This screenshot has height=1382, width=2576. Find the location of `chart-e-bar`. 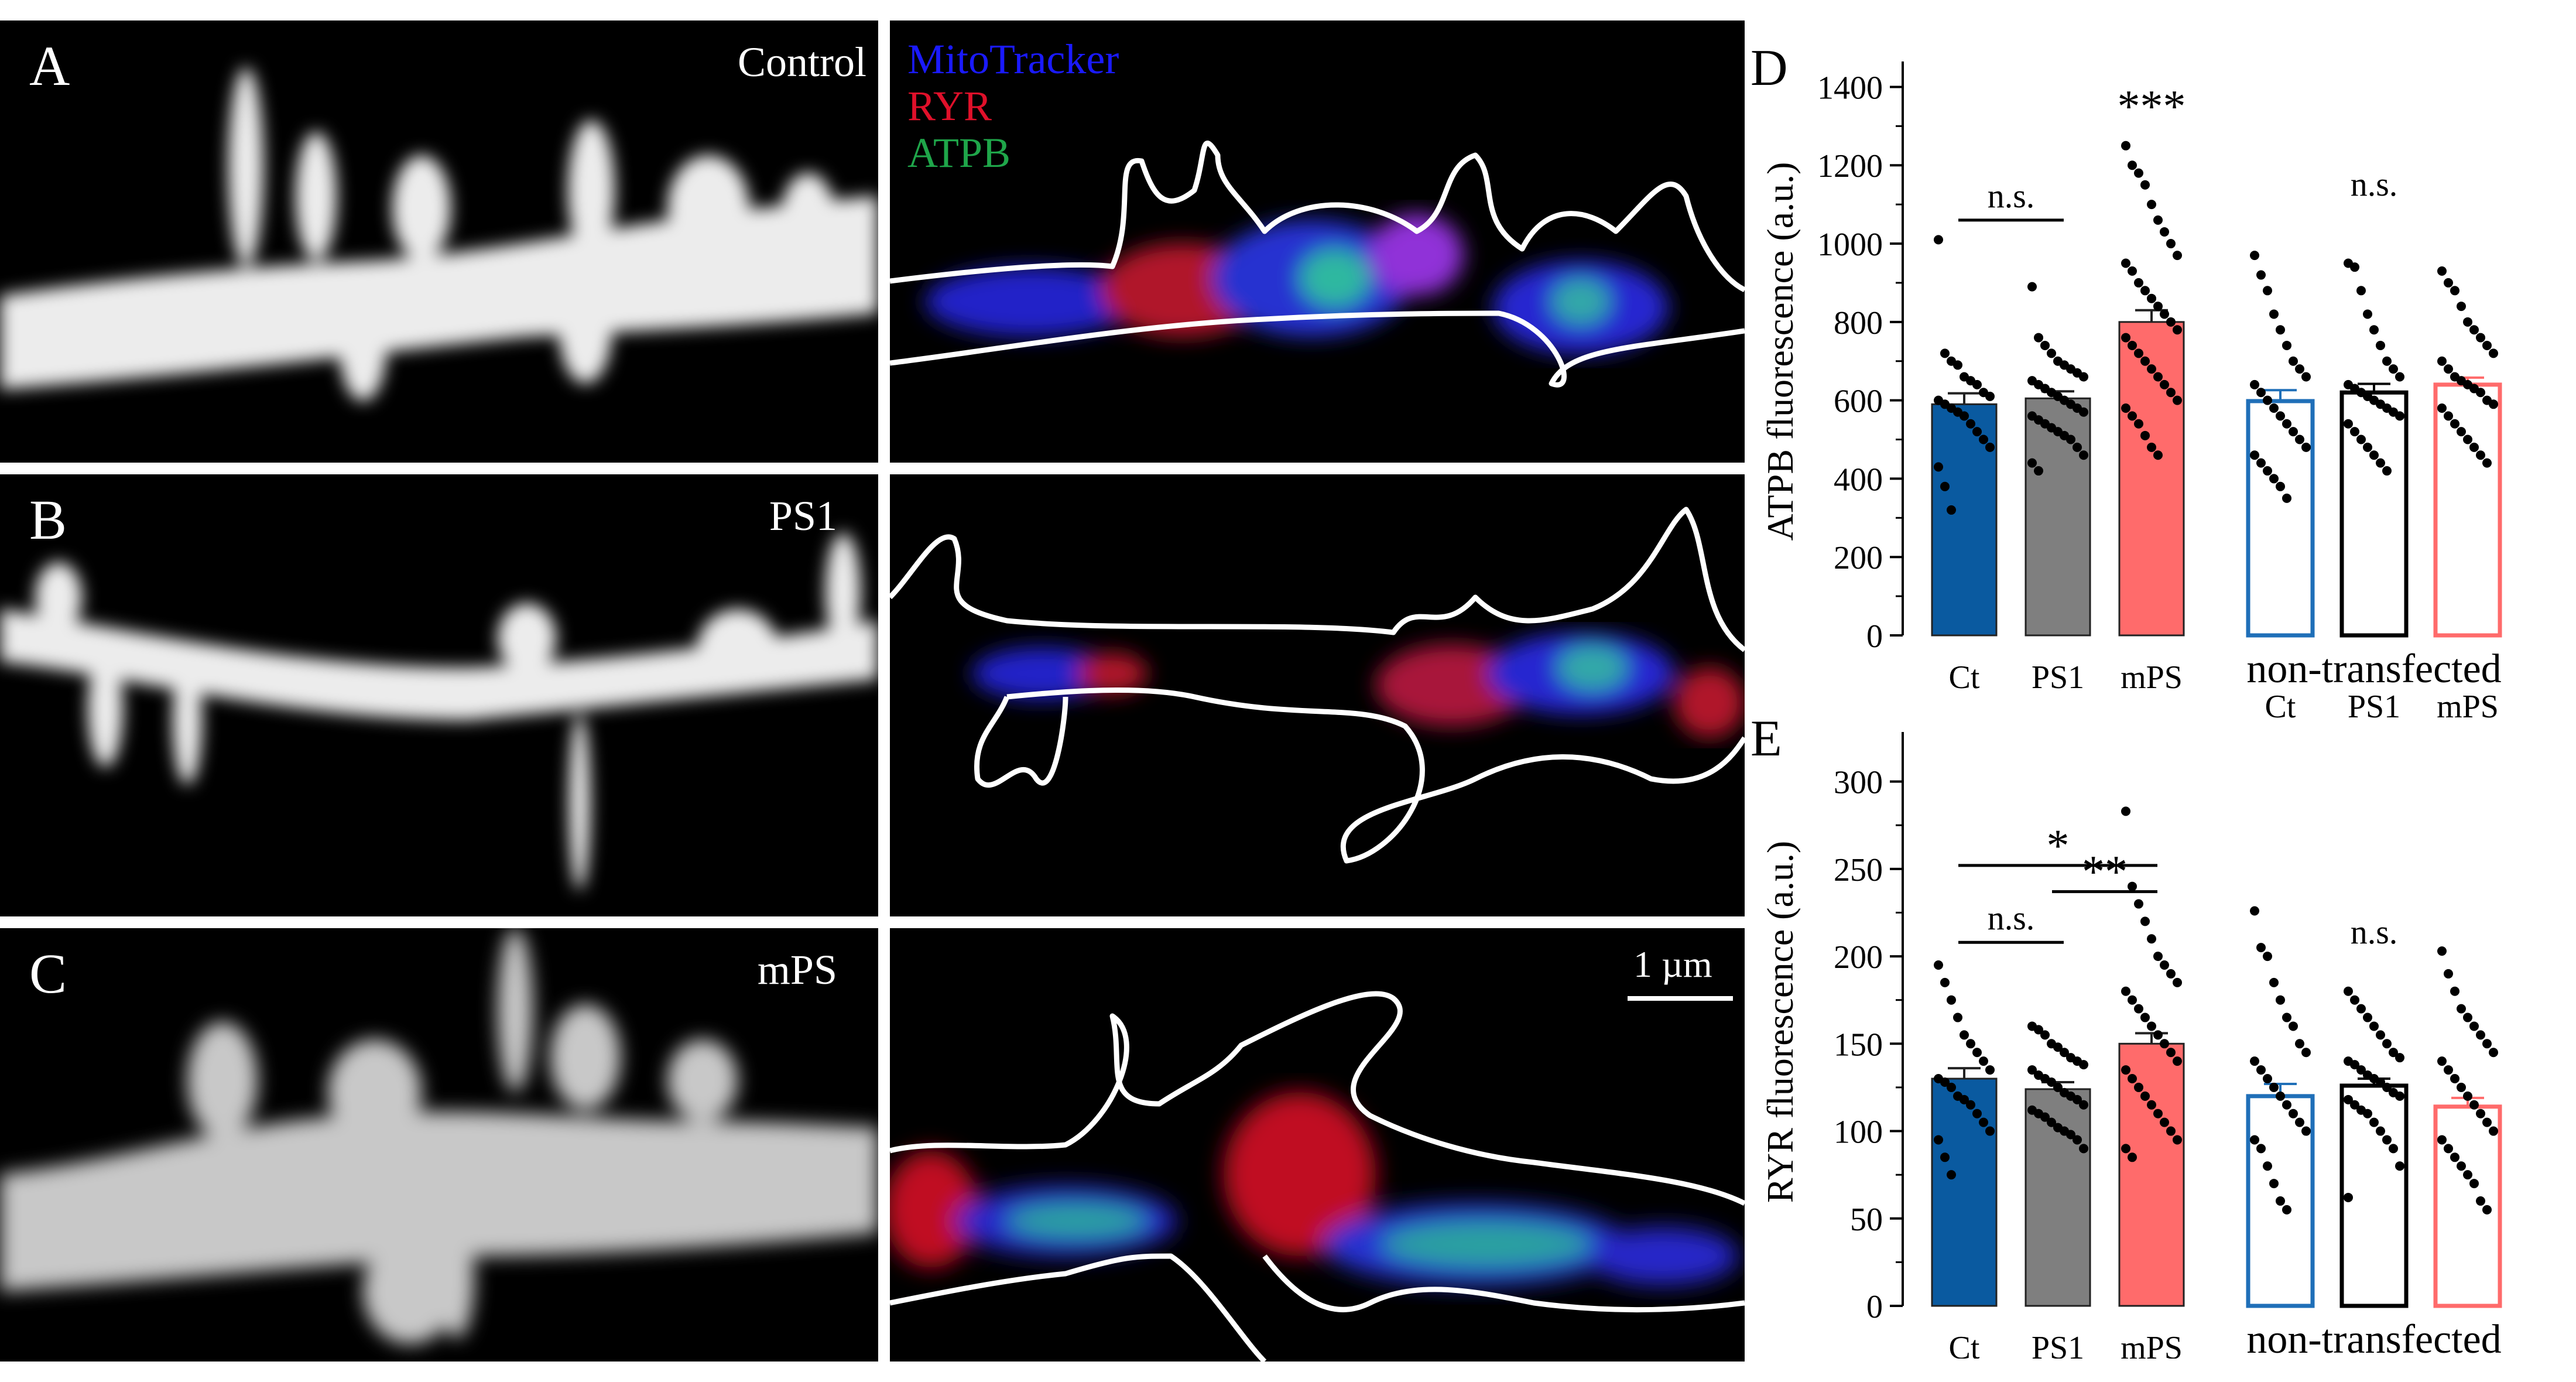

chart-e-bar is located at coordinates (2058, 1197).